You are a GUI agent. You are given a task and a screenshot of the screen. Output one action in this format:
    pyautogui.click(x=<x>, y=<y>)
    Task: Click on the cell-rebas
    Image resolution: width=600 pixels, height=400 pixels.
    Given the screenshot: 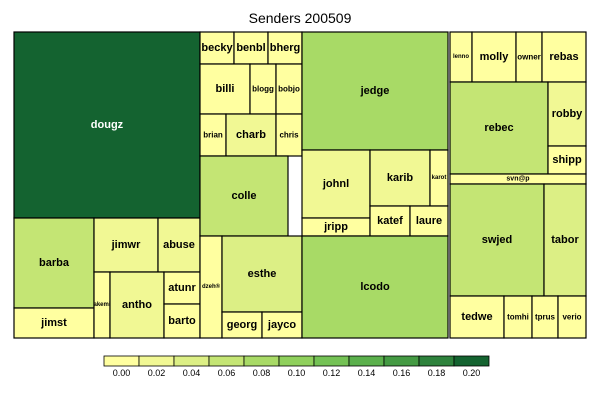 What is the action you would take?
    pyautogui.click(x=564, y=57)
    